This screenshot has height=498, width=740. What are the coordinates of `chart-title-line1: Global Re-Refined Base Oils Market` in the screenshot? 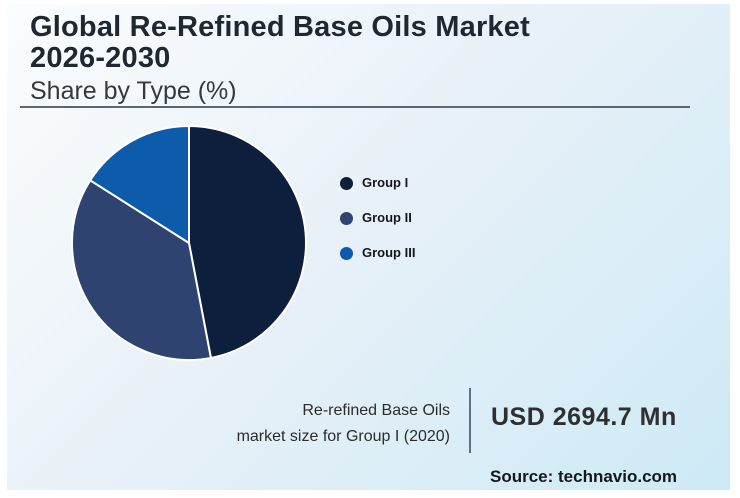 It's located at (280, 27).